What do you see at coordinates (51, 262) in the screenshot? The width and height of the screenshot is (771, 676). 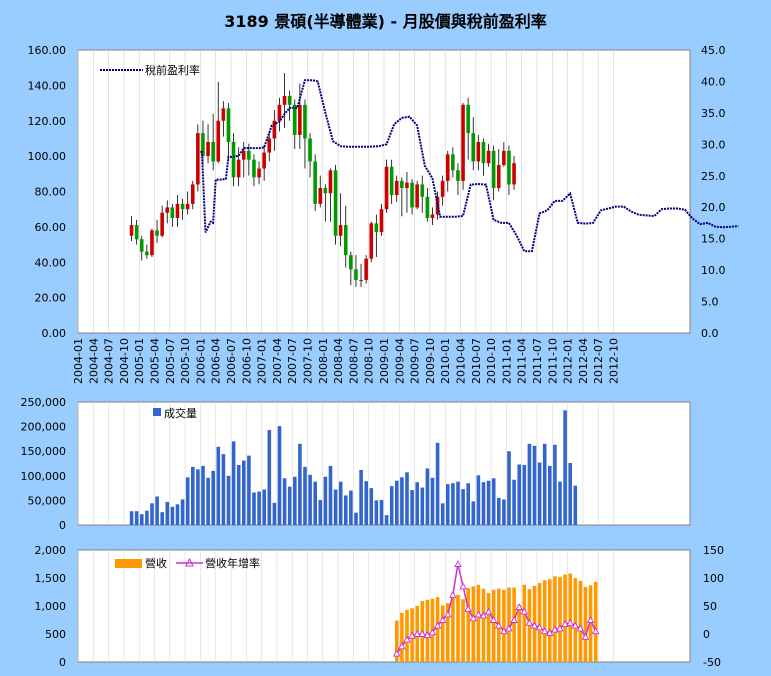 I see `price-left-tick-label: 40.00` at bounding box center [51, 262].